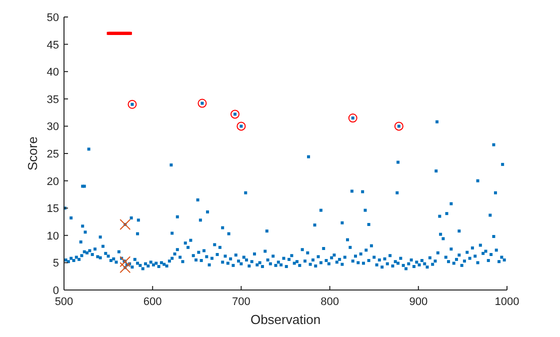  What do you see at coordinates (285, 319) in the screenshot?
I see `x-axis-title: Observation` at bounding box center [285, 319].